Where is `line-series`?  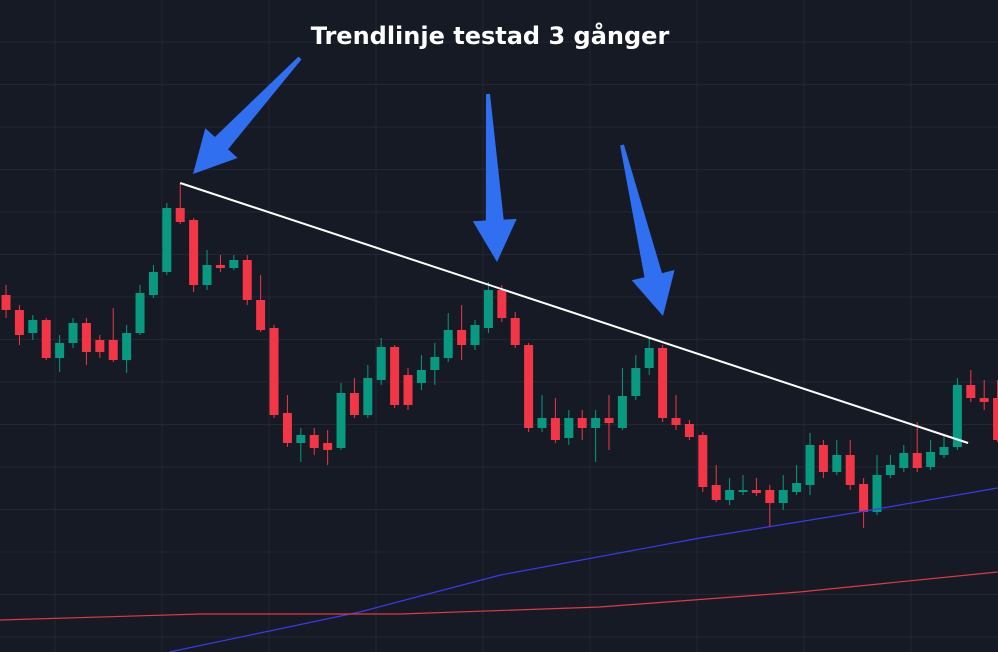
line-series is located at coordinates (499, 596).